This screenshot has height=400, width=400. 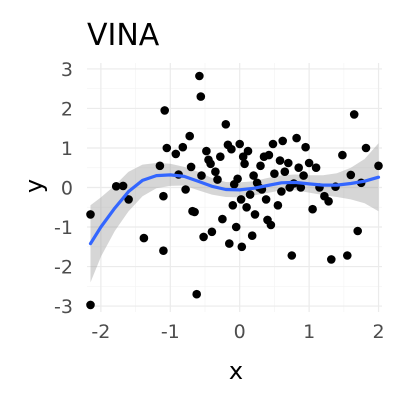 What do you see at coordinates (236, 371) in the screenshot?
I see `x-axis-title: x` at bounding box center [236, 371].